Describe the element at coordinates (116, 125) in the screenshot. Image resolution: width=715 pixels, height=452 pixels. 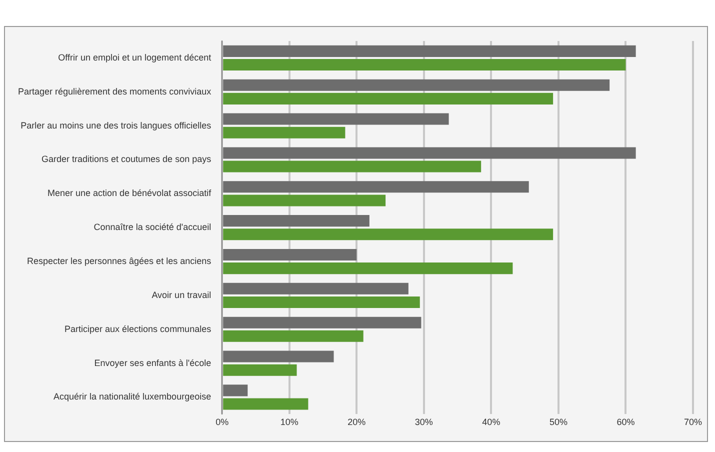
I see `y-tick-label: Parler au moins une des trois langues officielles` at that location.